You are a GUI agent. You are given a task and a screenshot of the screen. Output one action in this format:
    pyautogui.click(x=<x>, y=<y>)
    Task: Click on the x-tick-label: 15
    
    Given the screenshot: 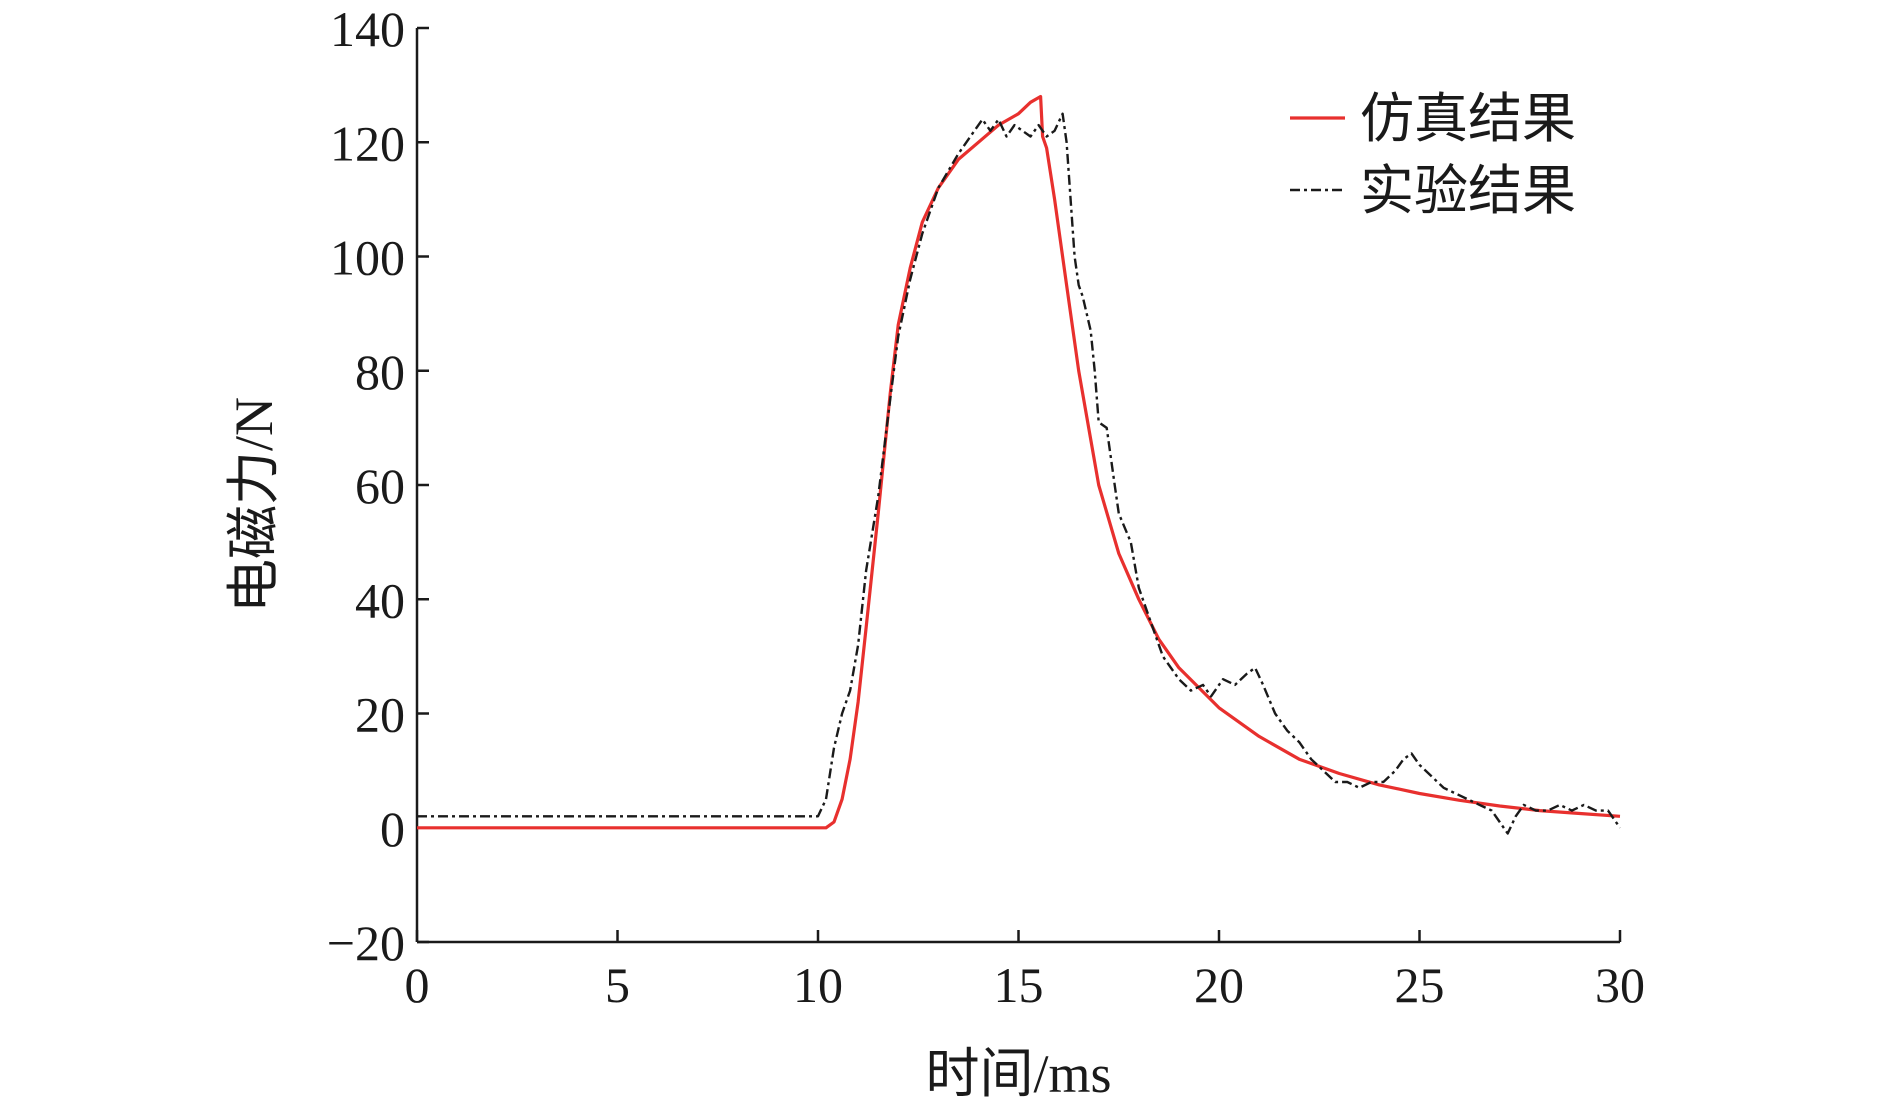 What is the action you would take?
    pyautogui.click(x=1019, y=985)
    